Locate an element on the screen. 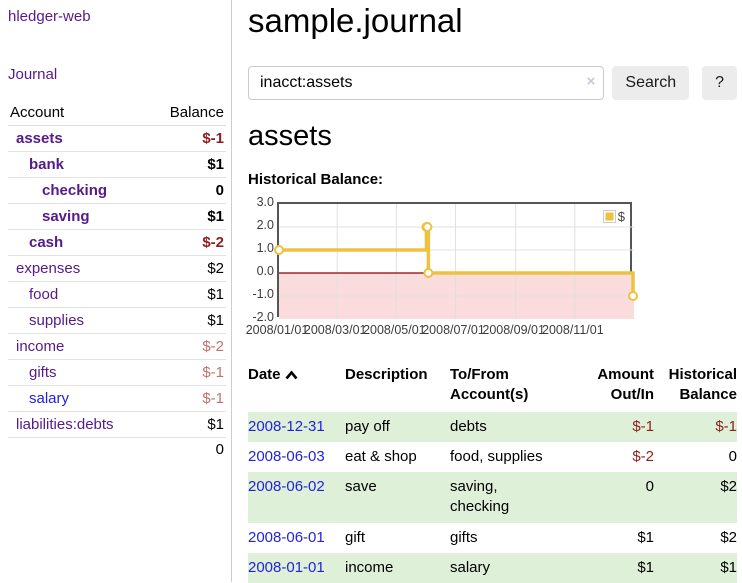 This screenshot has width=742, height=583. account-row: bank $1 is located at coordinates (117, 164).